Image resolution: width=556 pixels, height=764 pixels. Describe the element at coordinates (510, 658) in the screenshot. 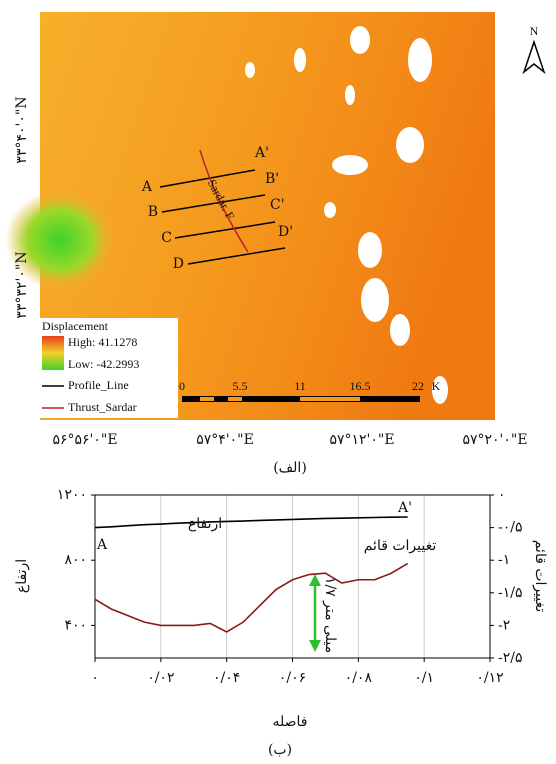

I see `y2-tick-label: -۲/۵` at that location.